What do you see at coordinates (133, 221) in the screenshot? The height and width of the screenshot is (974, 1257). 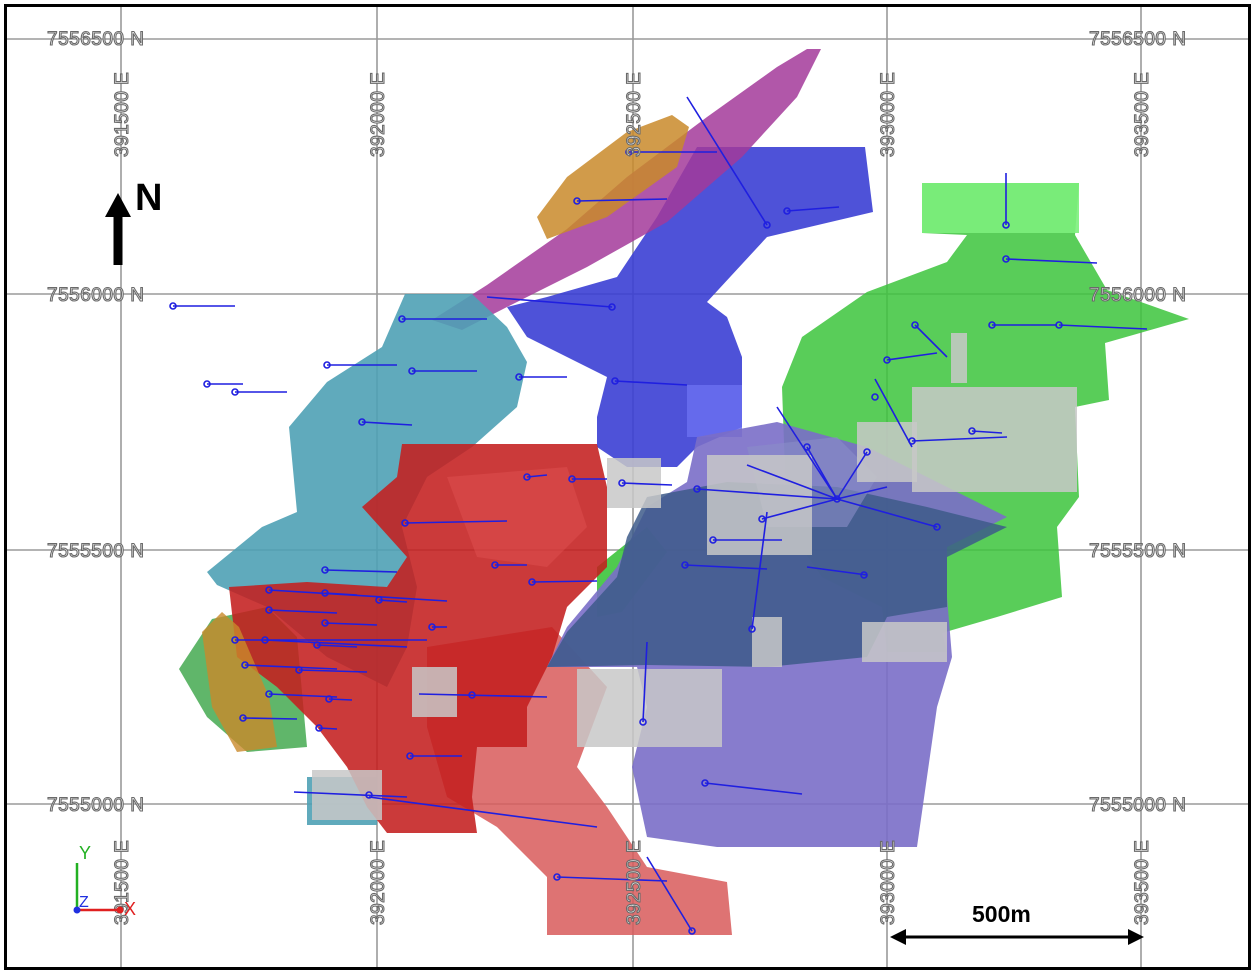 I see `north-arrow: N` at bounding box center [133, 221].